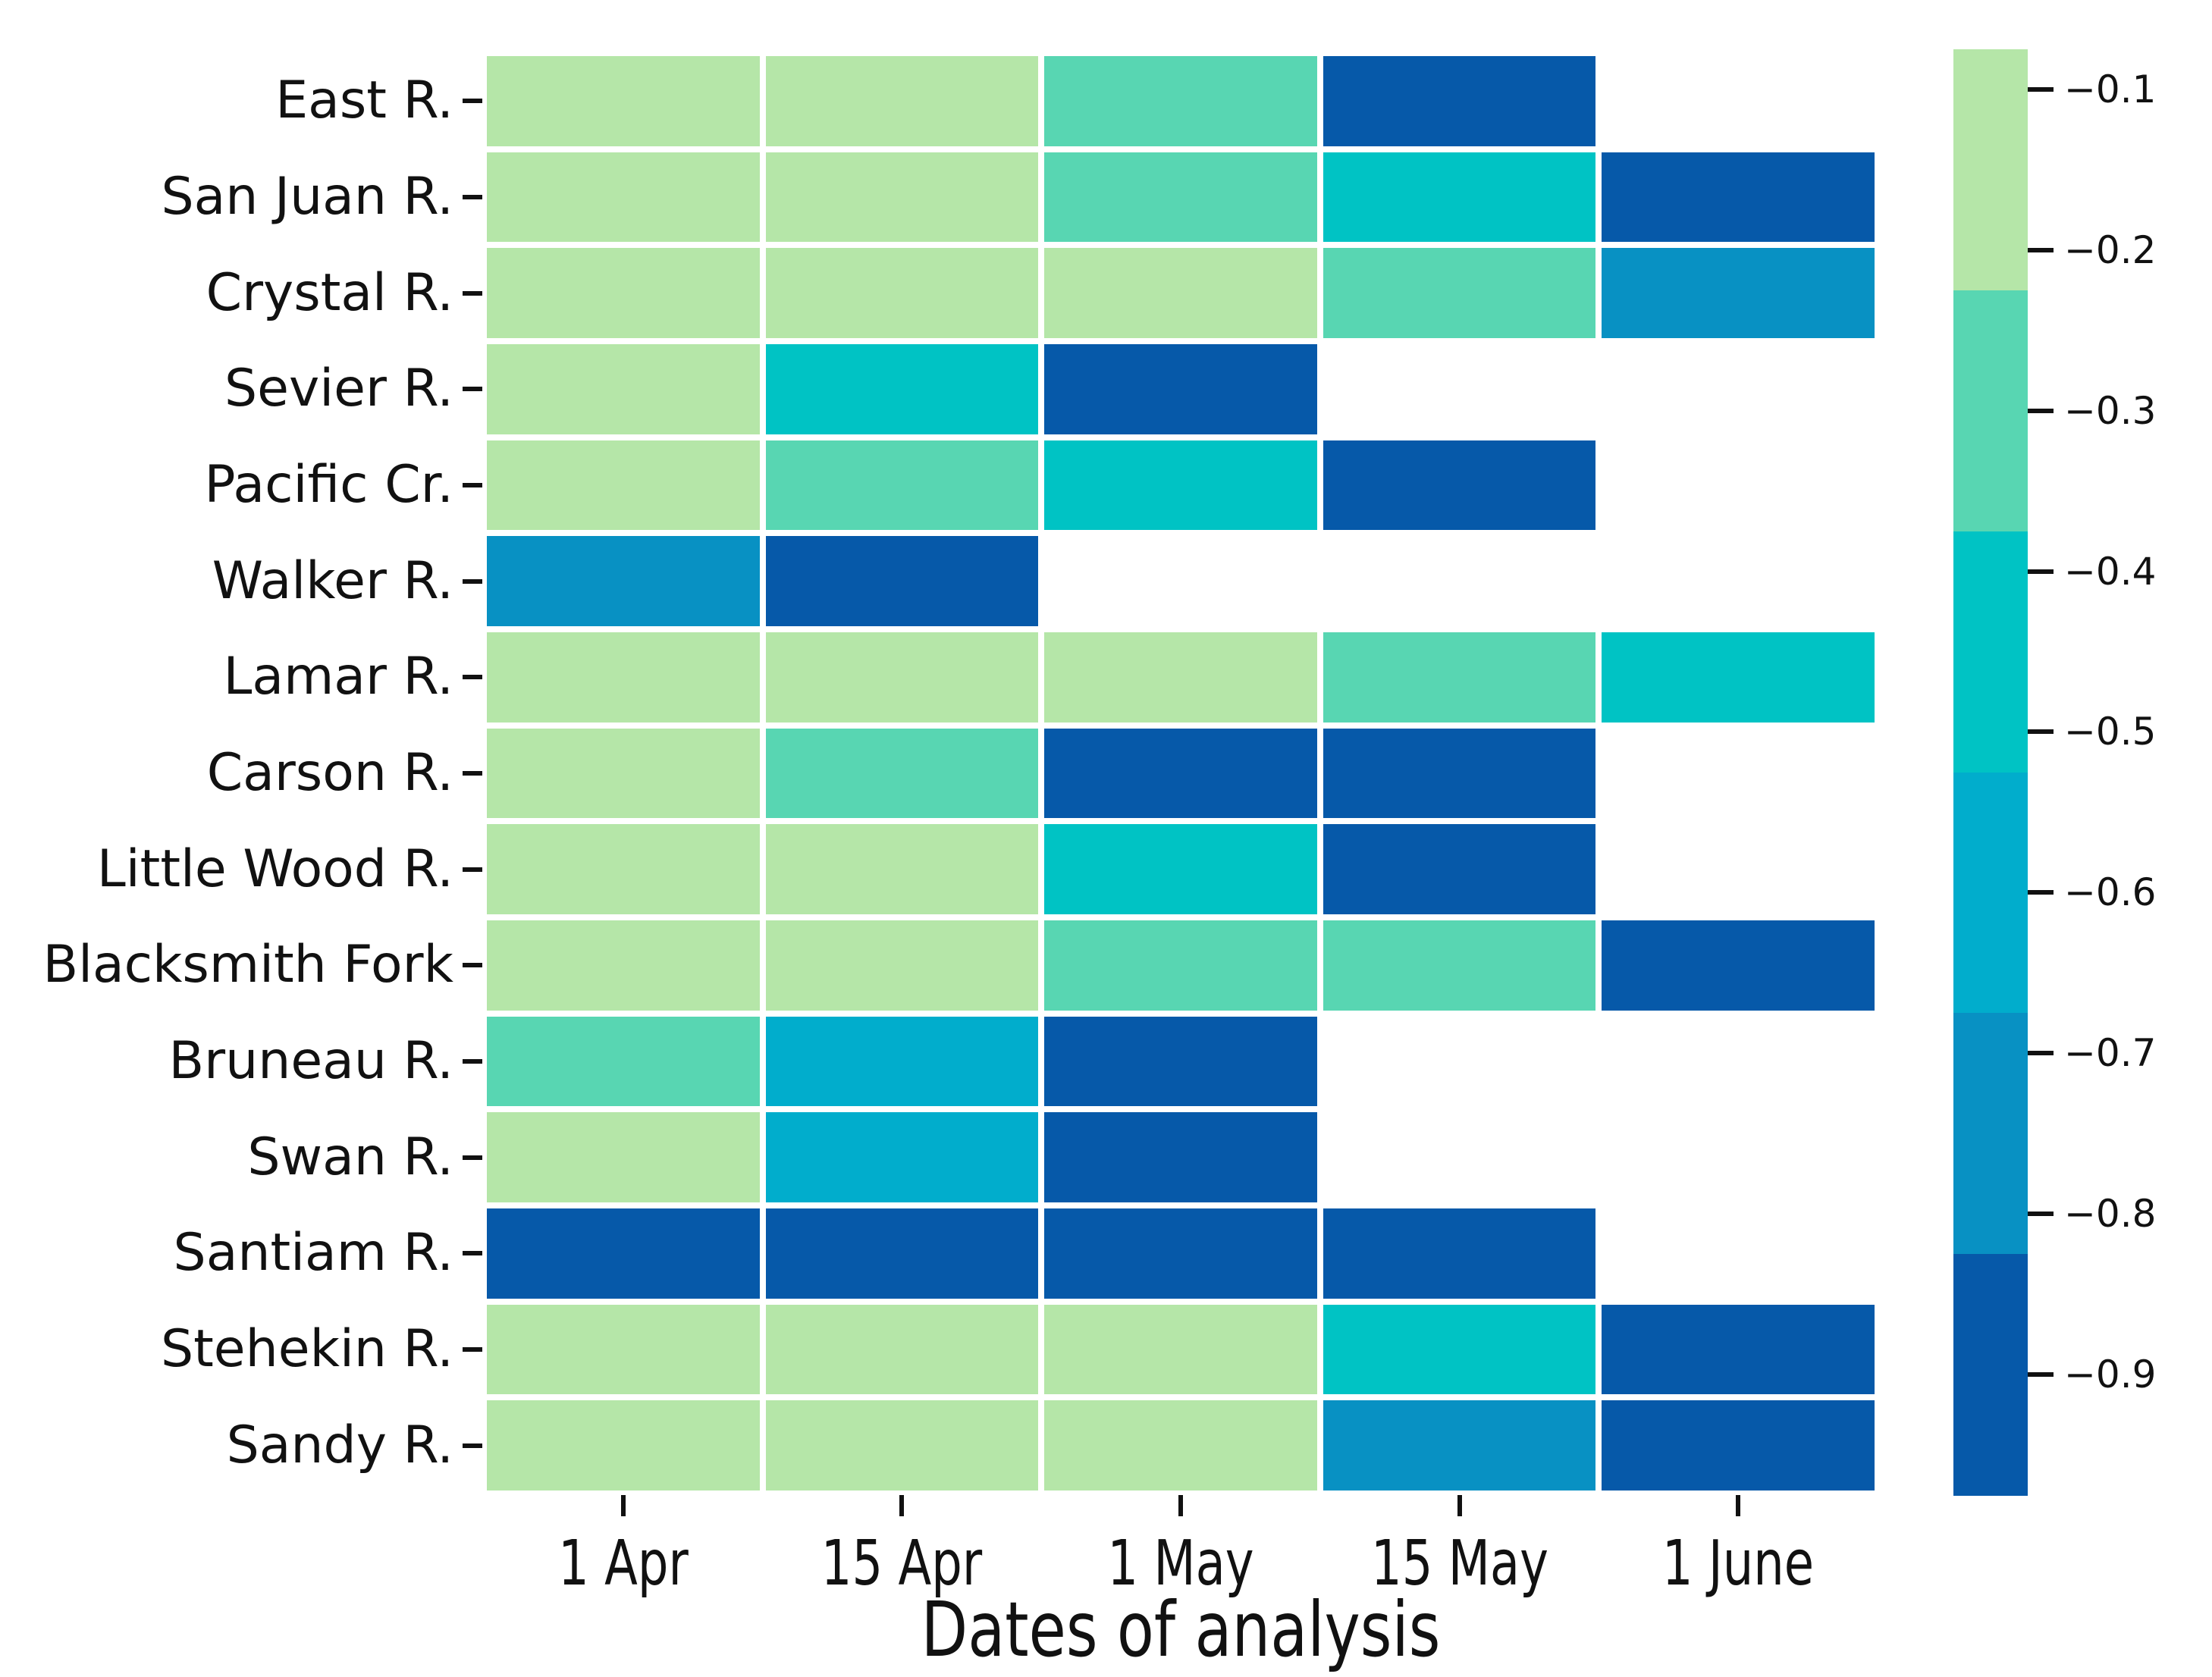  Describe the element at coordinates (2110, 249) in the screenshot. I see `colorbar-tick-label: −0.2` at that location.